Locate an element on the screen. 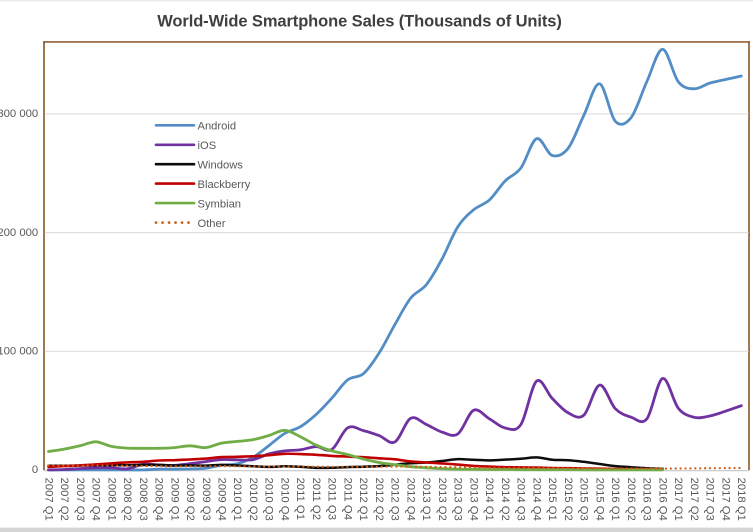 This screenshot has width=753, height=532. svg-text: 2013 Q4 is located at coordinates (473, 499).